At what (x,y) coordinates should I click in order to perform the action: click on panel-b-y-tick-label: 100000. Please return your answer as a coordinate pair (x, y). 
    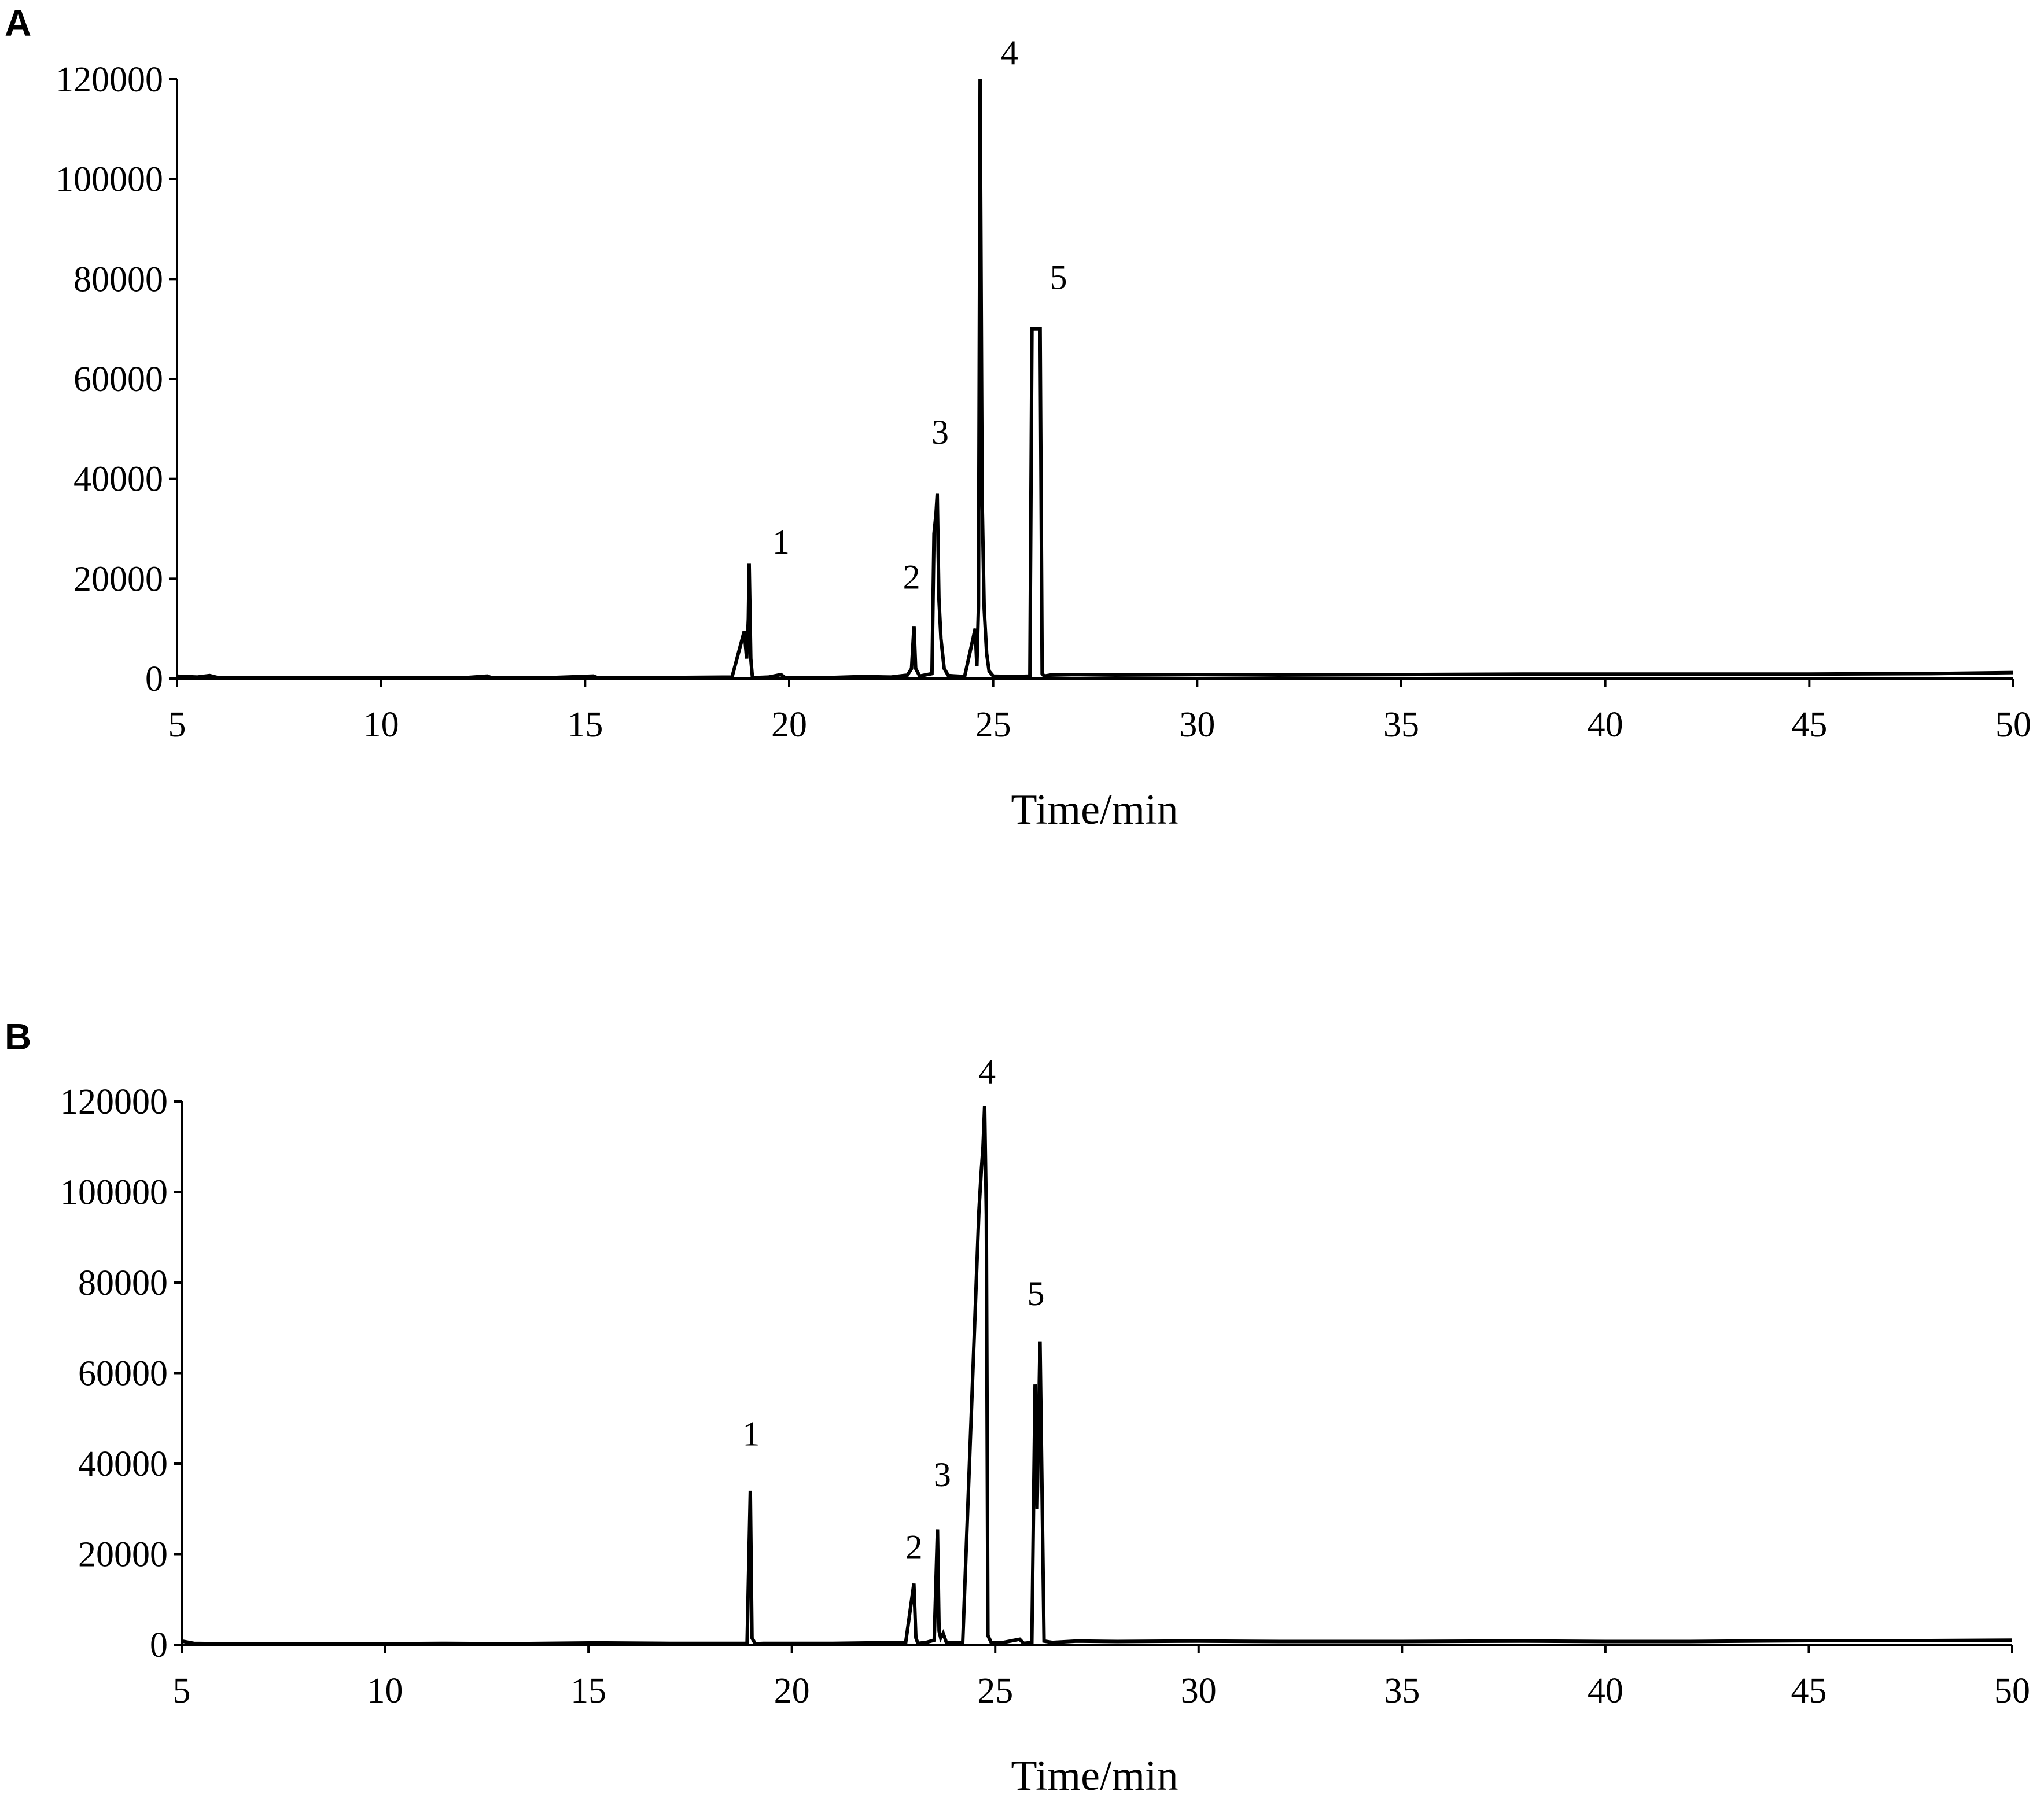
    Looking at the image, I should click on (114, 1193).